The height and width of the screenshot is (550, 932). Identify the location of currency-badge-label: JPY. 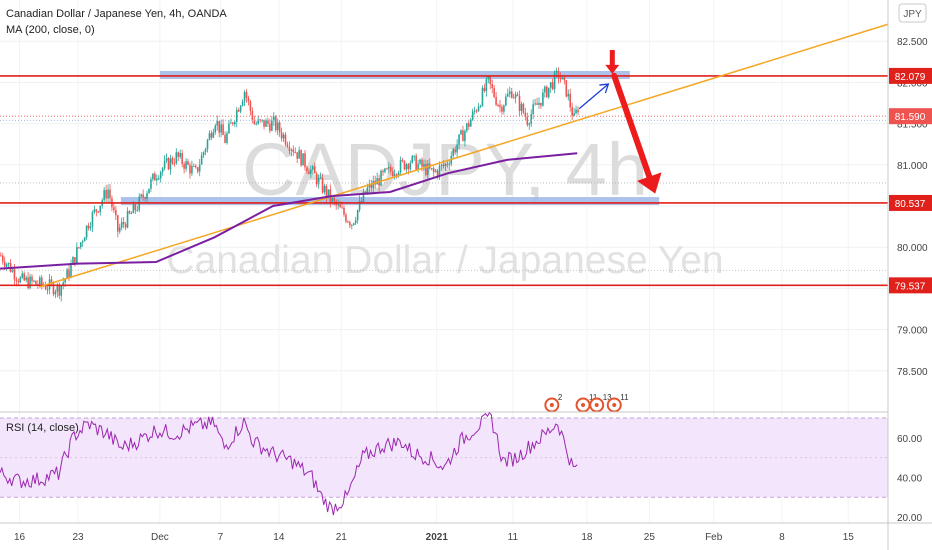
(912, 14).